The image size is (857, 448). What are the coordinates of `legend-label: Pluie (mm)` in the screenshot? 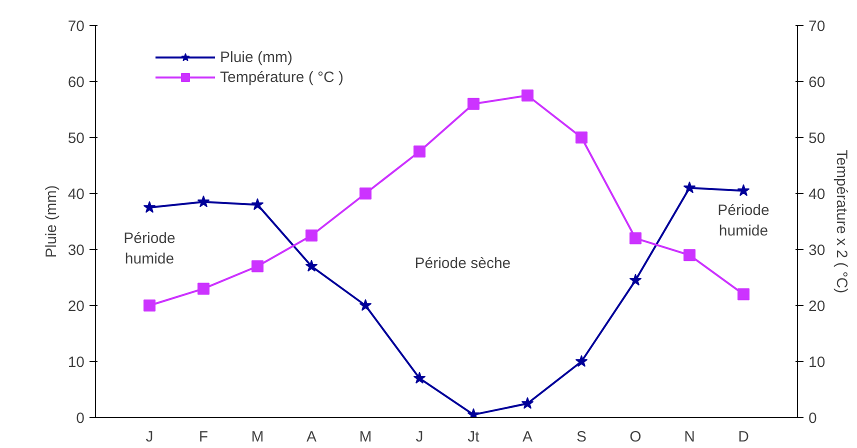 It's located at (256, 57).